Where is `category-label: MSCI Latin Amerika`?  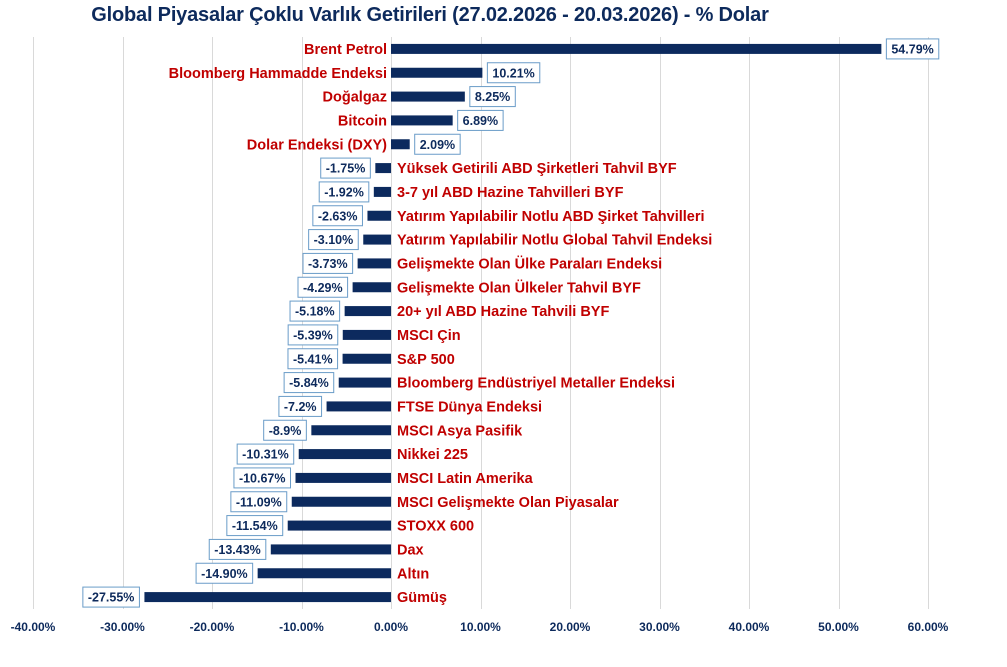 category-label: MSCI Latin Amerika is located at coordinates (465, 479).